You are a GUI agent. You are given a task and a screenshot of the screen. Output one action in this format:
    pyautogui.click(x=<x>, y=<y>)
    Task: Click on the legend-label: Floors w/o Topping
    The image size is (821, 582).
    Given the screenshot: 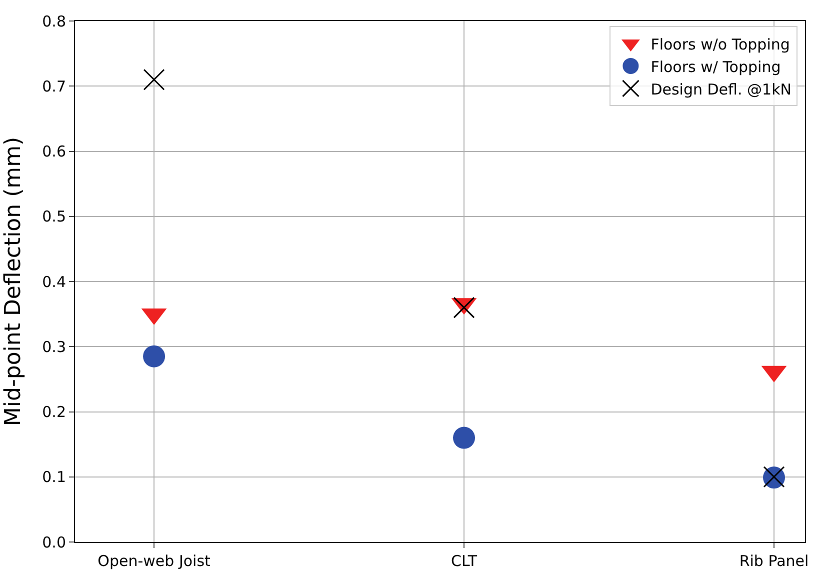 What is the action you would take?
    pyautogui.click(x=720, y=44)
    